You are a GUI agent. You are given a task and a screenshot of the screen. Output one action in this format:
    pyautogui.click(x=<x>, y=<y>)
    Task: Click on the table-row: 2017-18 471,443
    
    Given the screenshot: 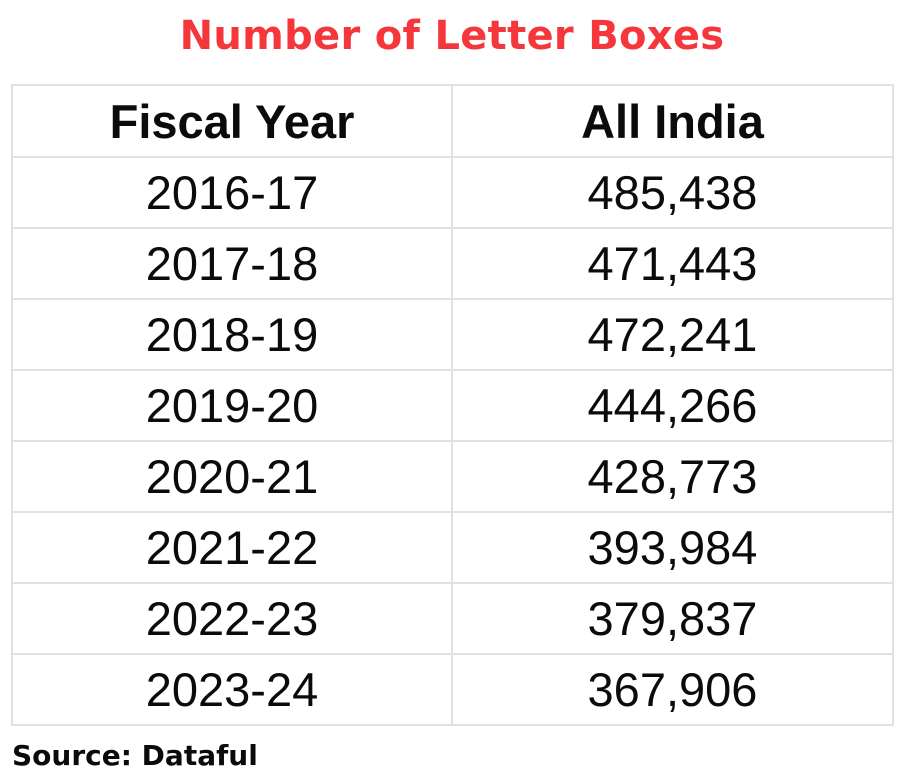 What is the action you would take?
    pyautogui.click(x=452, y=263)
    